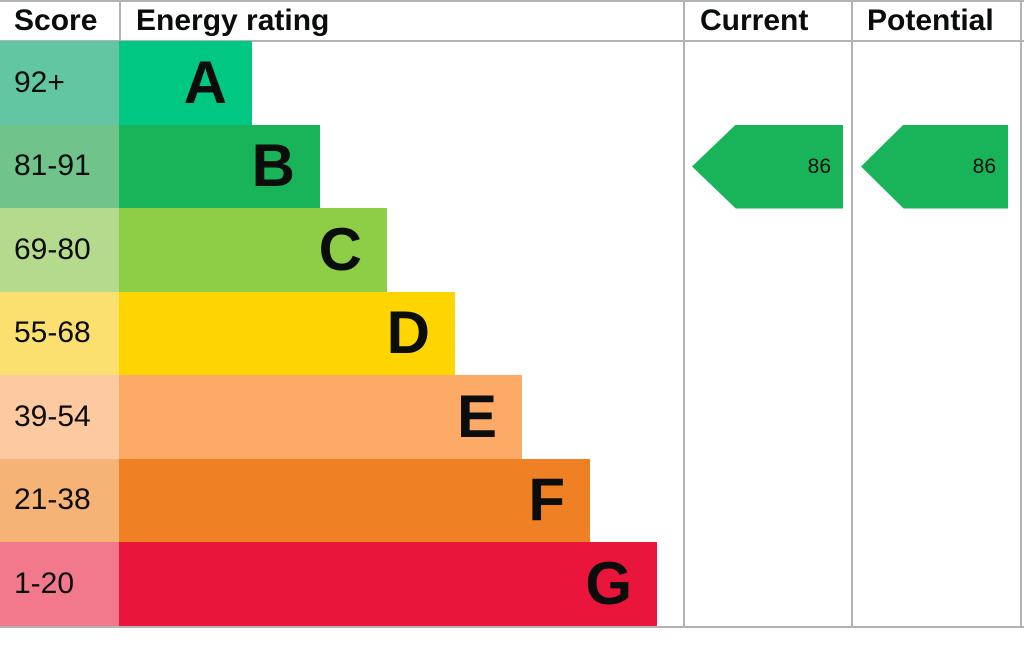 The image size is (1024, 666). Describe the element at coordinates (233, 20) in the screenshot. I see `header-energy-rating: Energy rating` at that location.